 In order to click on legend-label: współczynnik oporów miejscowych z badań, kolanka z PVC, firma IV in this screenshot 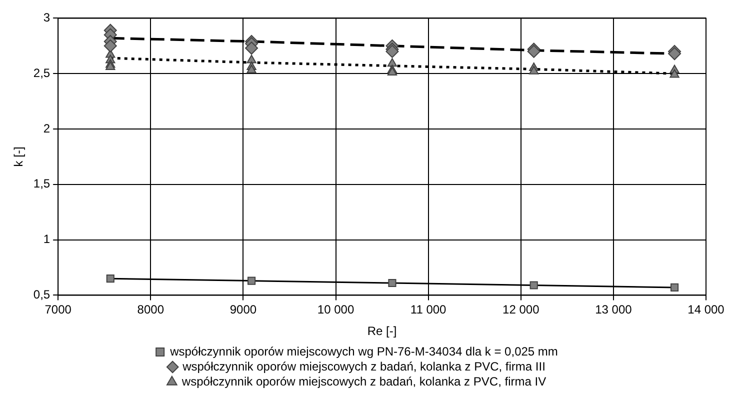, I will do `click(363, 381)`.